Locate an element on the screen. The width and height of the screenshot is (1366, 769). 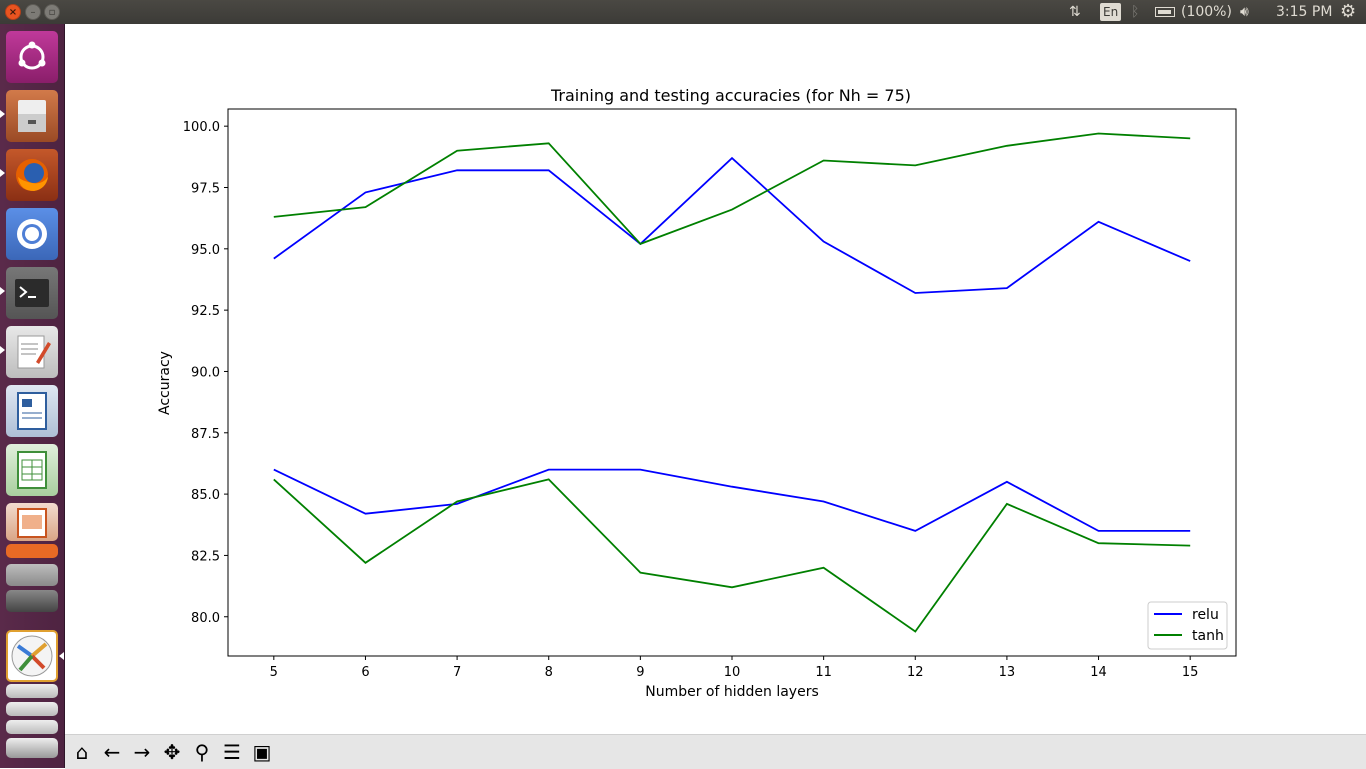
navigation-toolbar: ⌂ ← → ✥ ⚲ ☰ ▣ is located at coordinates (715, 751).